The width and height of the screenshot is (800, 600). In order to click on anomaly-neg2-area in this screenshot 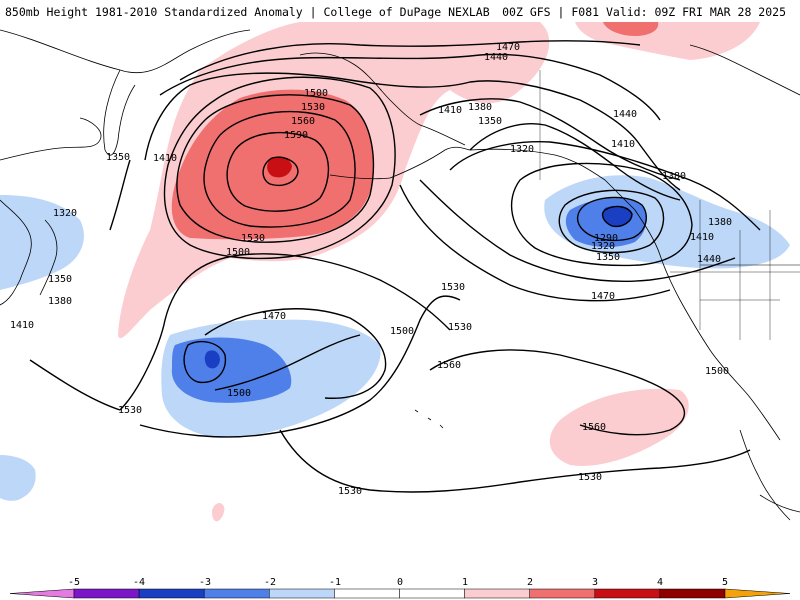, I will do `click(231, 370)`.